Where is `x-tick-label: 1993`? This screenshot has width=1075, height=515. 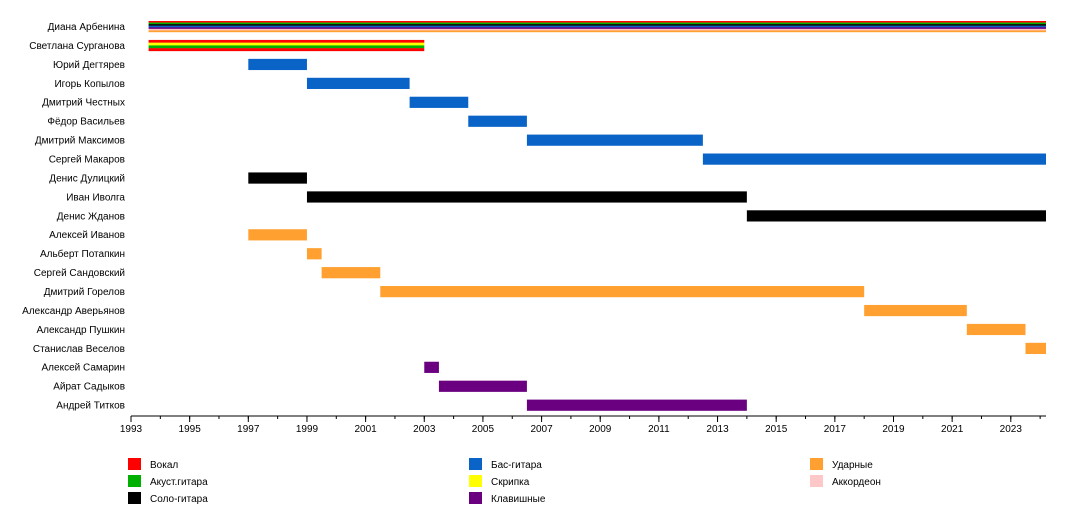
x-tick-label: 1993 is located at coordinates (131, 429).